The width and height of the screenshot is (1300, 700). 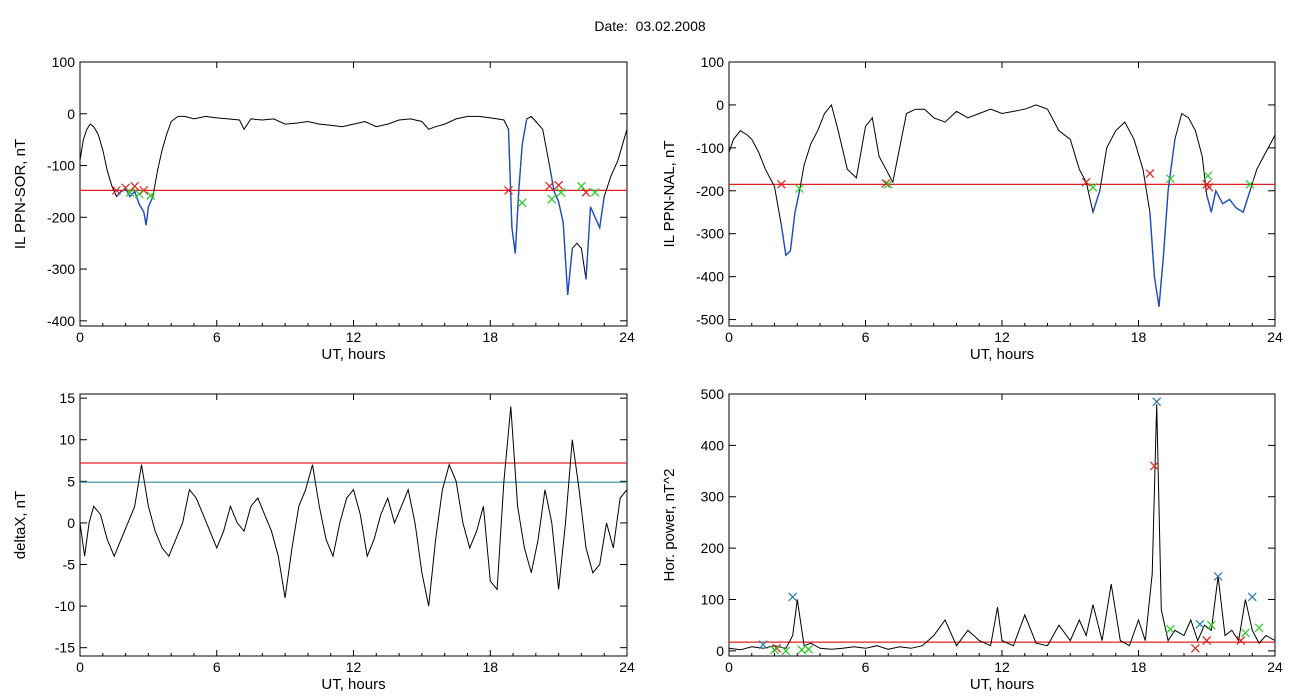 What do you see at coordinates (713, 497) in the screenshot?
I see `hpower-ytick-label: 300` at bounding box center [713, 497].